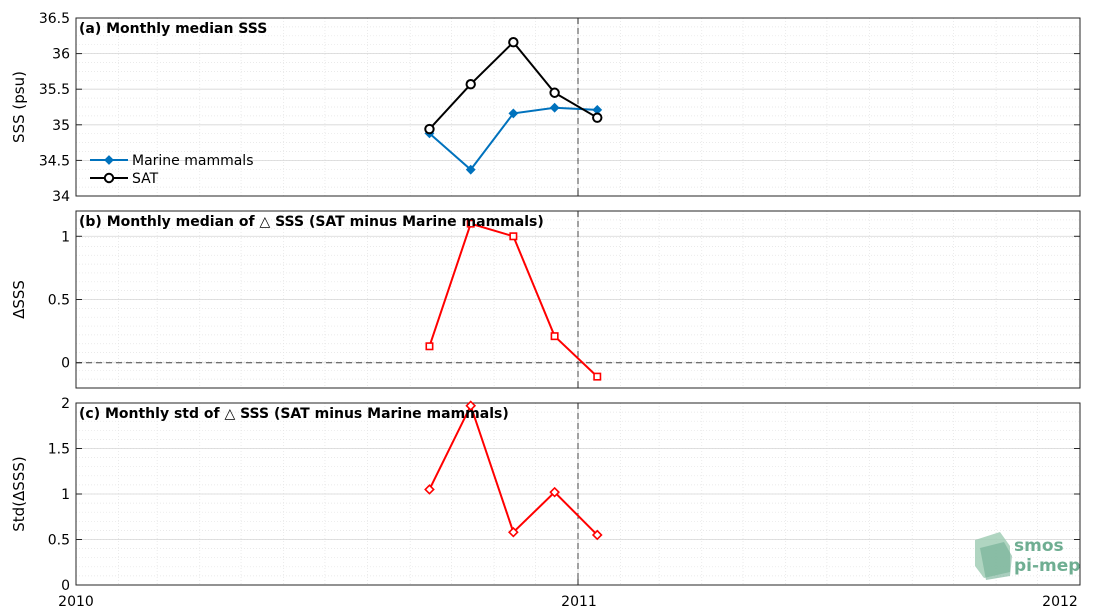 Image resolution: width=1106 pixels, height=610 pixels. I want to click on y-tick-label: 36.5, so click(54, 19).